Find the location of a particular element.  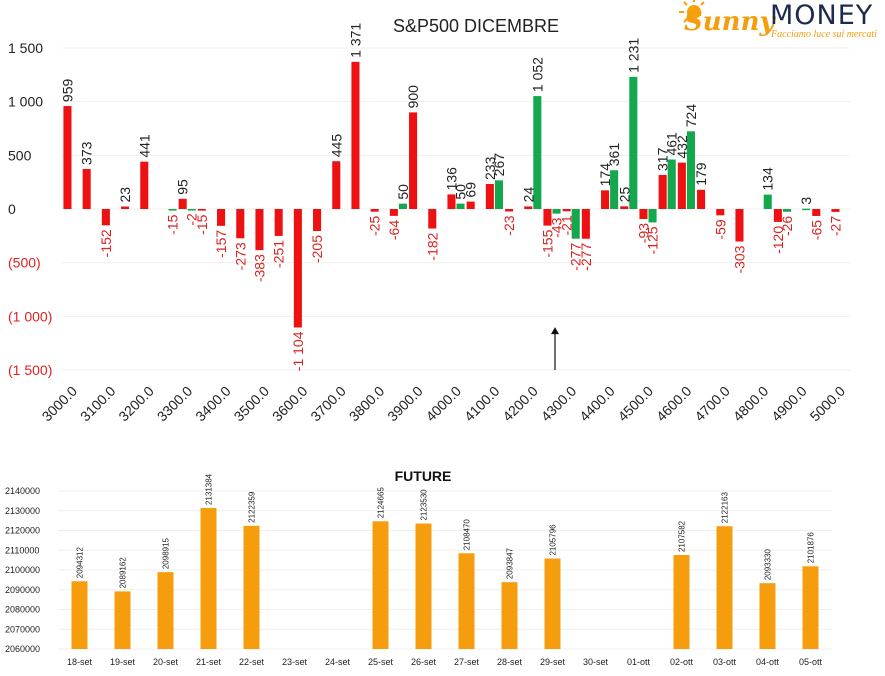

data-label: 373 is located at coordinates (87, 153).